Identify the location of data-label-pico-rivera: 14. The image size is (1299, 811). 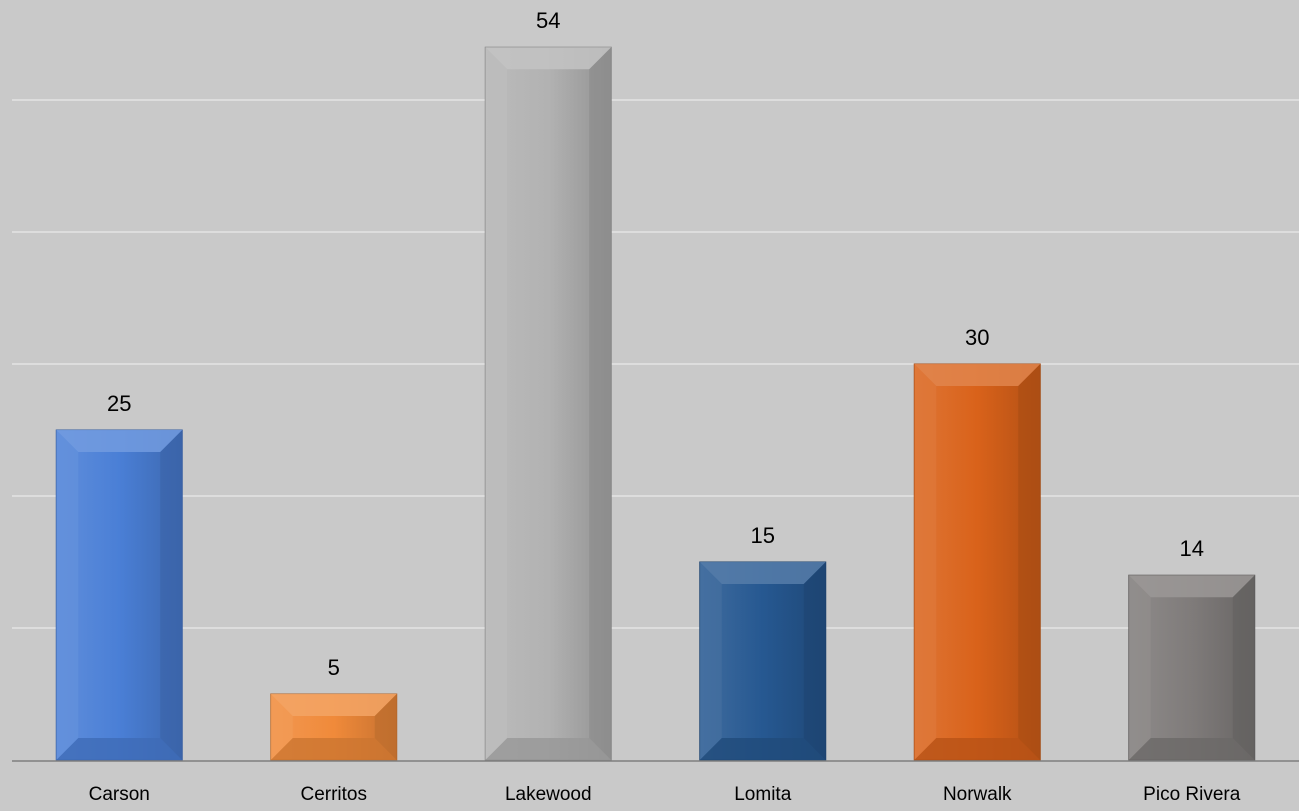
(1192, 548).